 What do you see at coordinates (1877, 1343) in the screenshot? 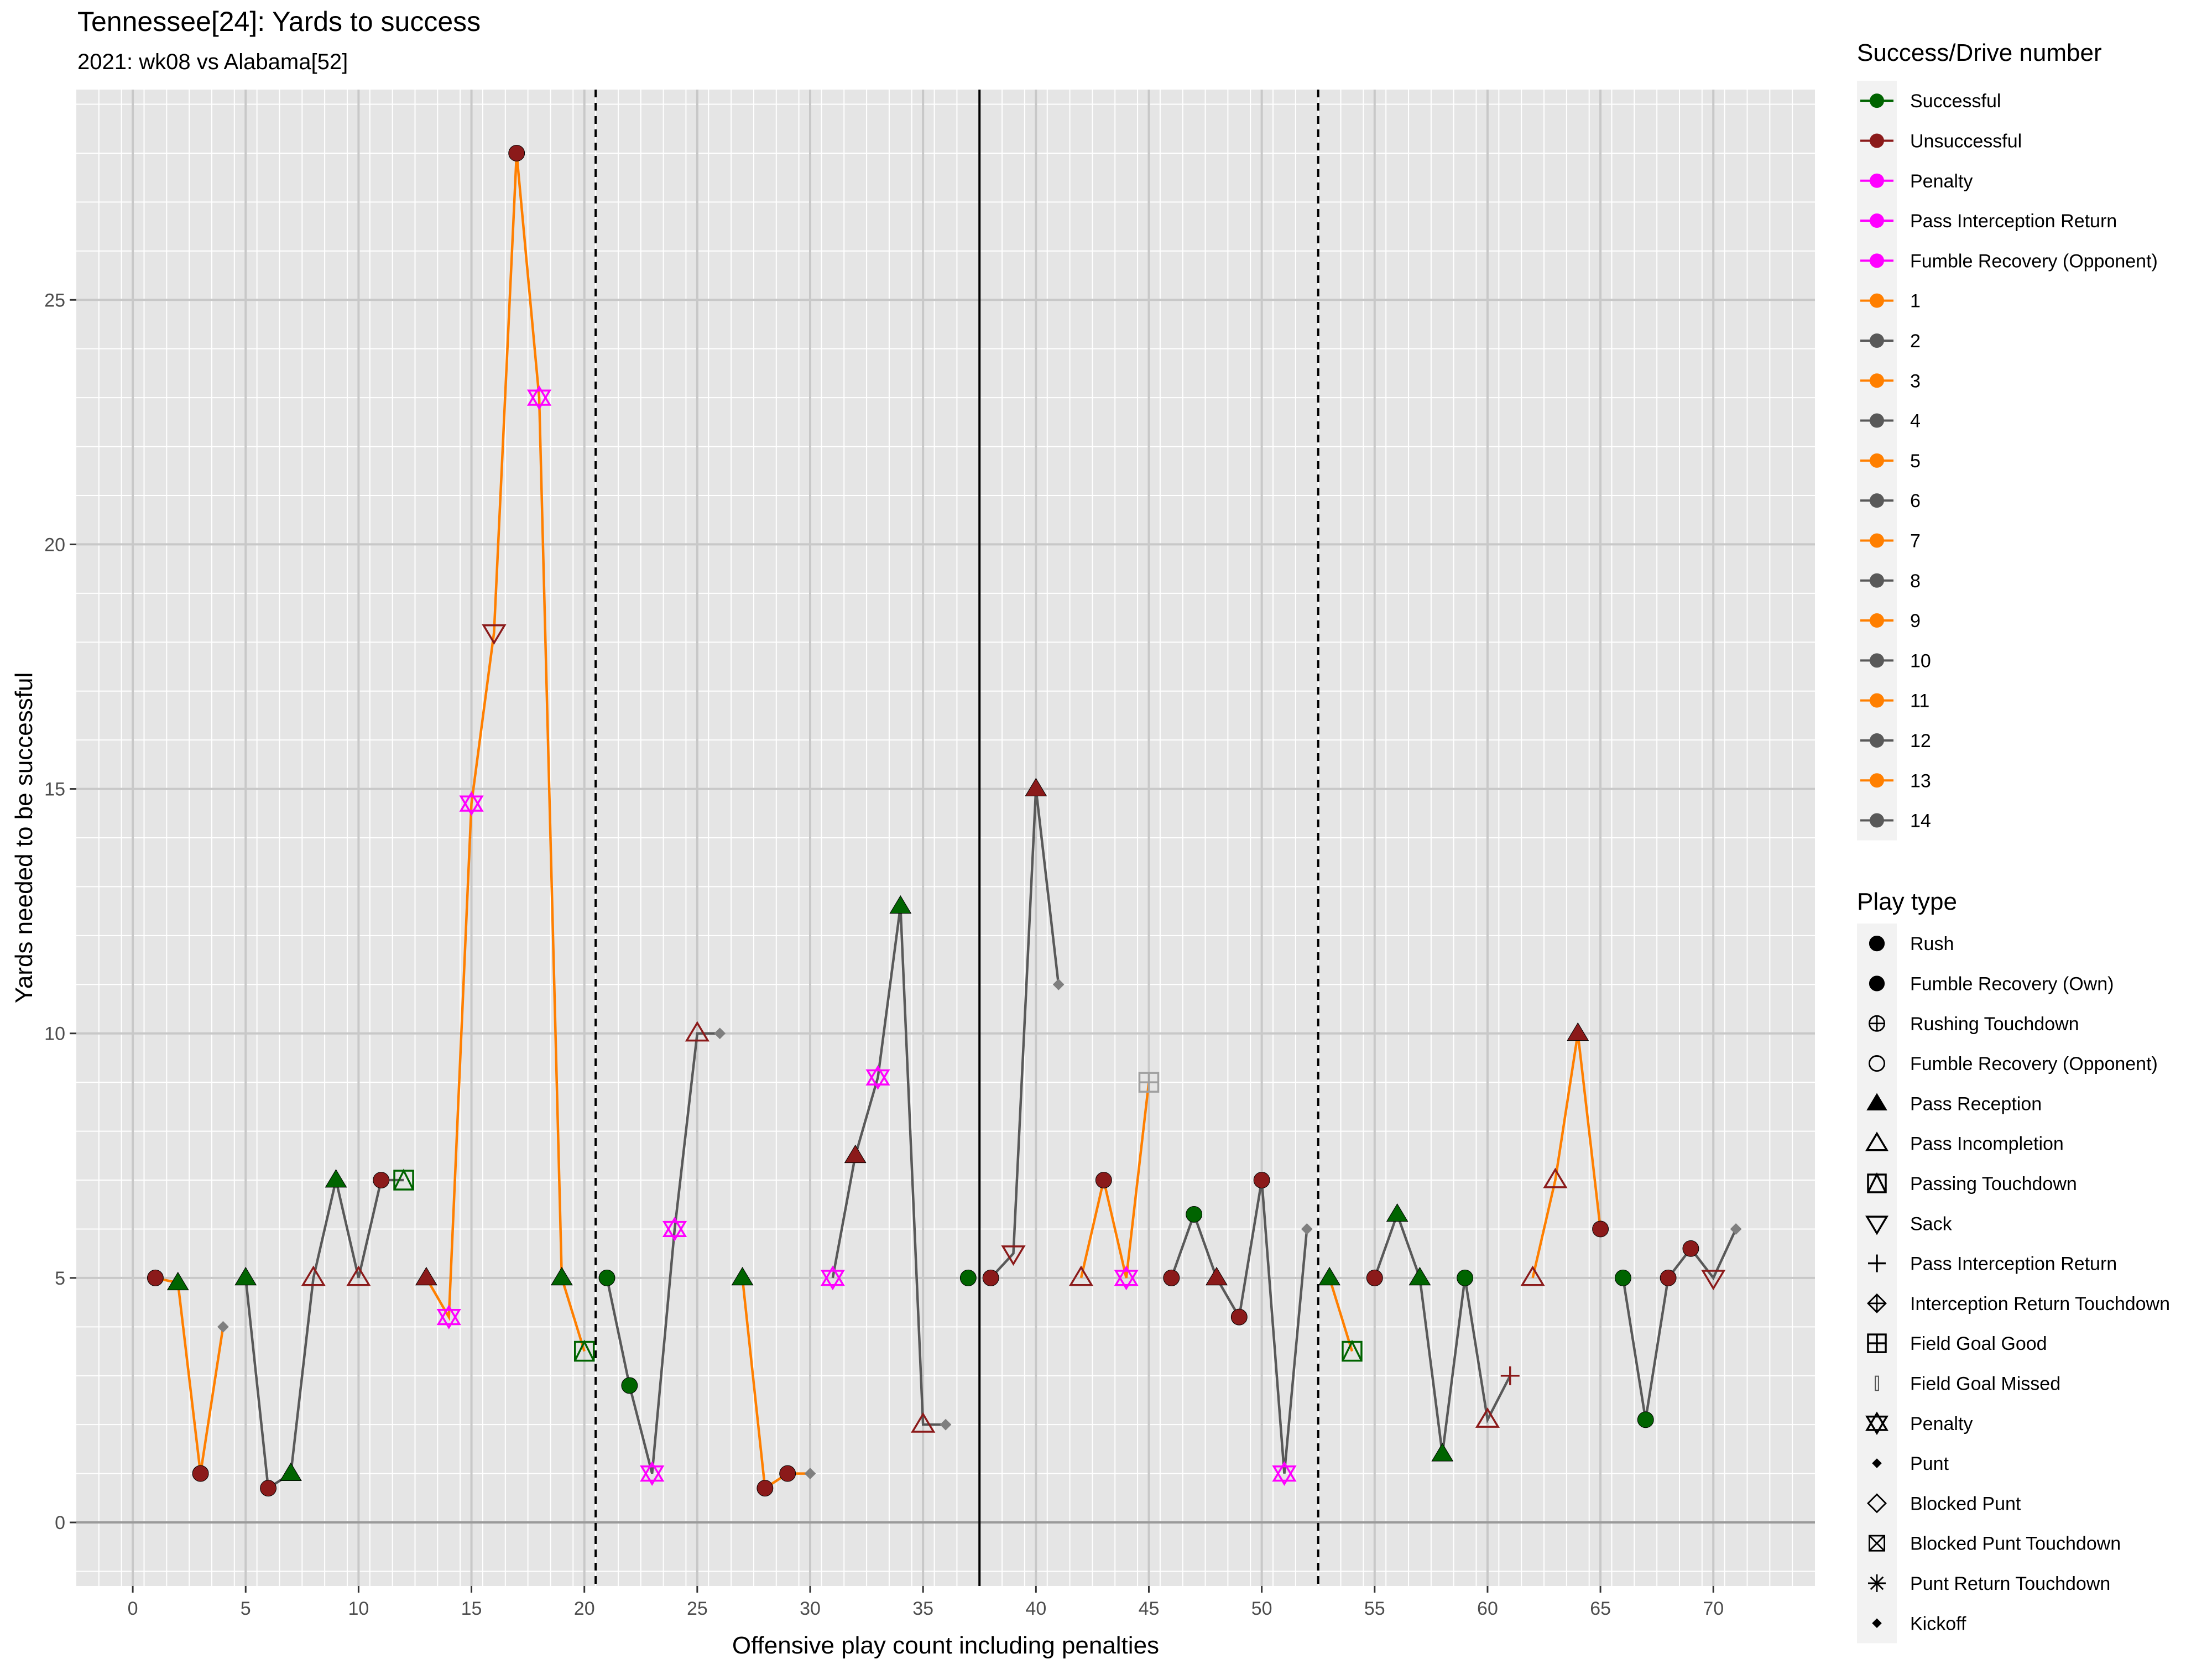
I see `legend-playtype-key-field-goal-good` at bounding box center [1877, 1343].